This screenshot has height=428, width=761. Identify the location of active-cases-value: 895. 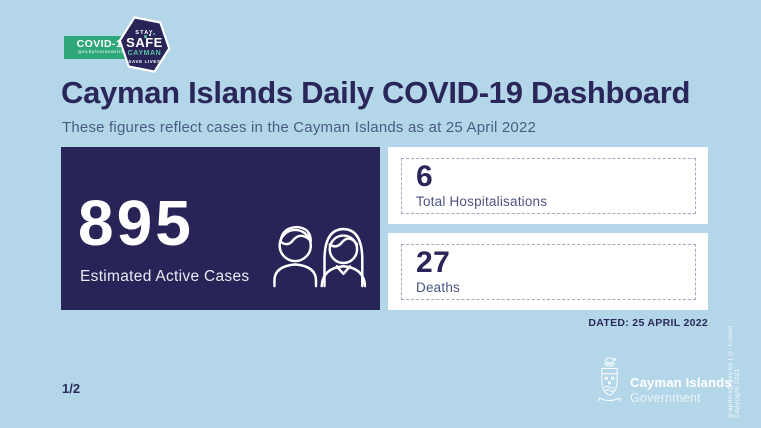
(136, 223).